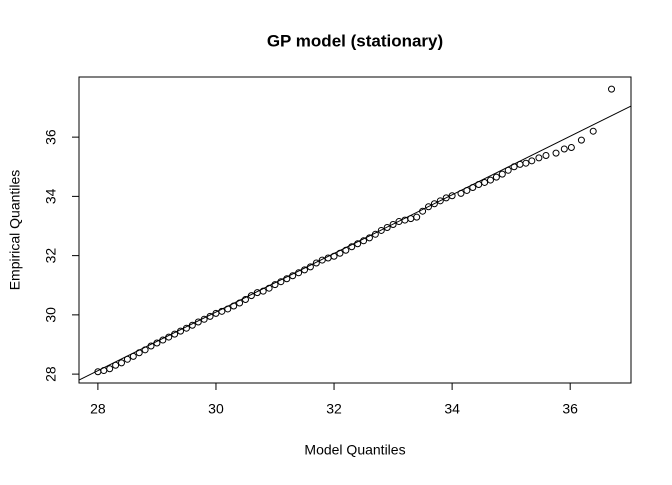 This screenshot has height=485, width=672. What do you see at coordinates (51, 256) in the screenshot?
I see `y-tick-label: 32` at bounding box center [51, 256].